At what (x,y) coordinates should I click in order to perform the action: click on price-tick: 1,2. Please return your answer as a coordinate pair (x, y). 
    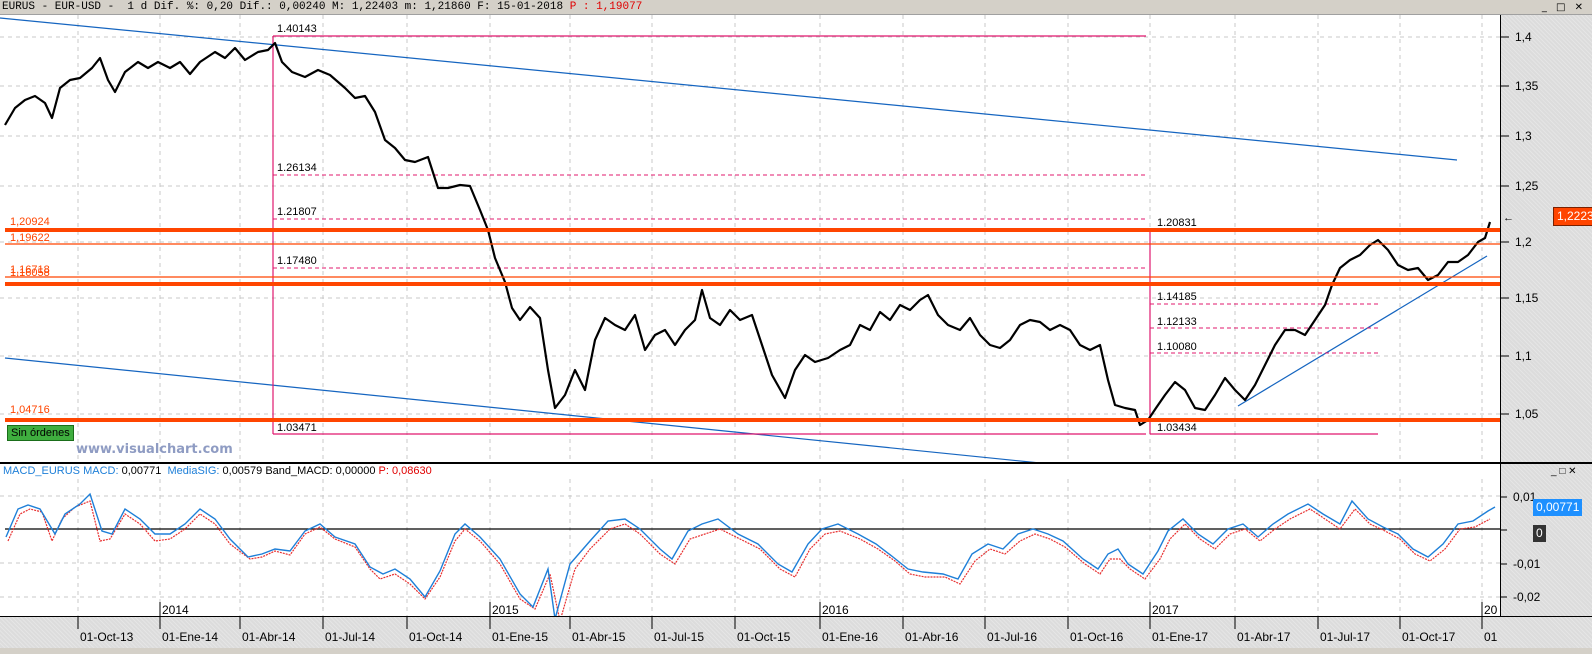
    Looking at the image, I should click on (1523, 242).